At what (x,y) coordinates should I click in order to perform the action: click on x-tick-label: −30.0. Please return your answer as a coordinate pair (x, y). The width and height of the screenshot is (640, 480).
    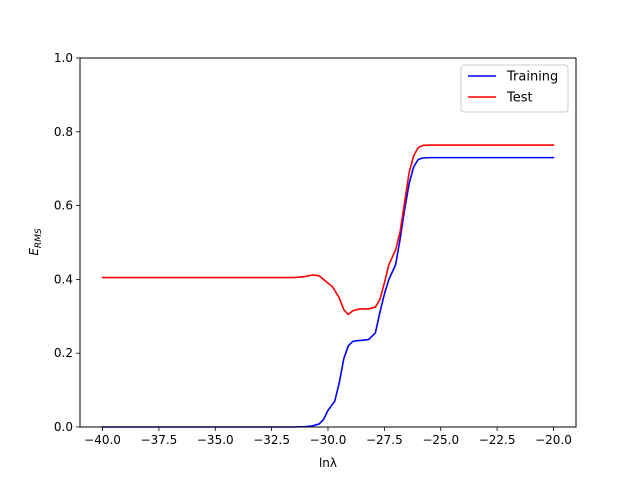
    Looking at the image, I should click on (328, 440).